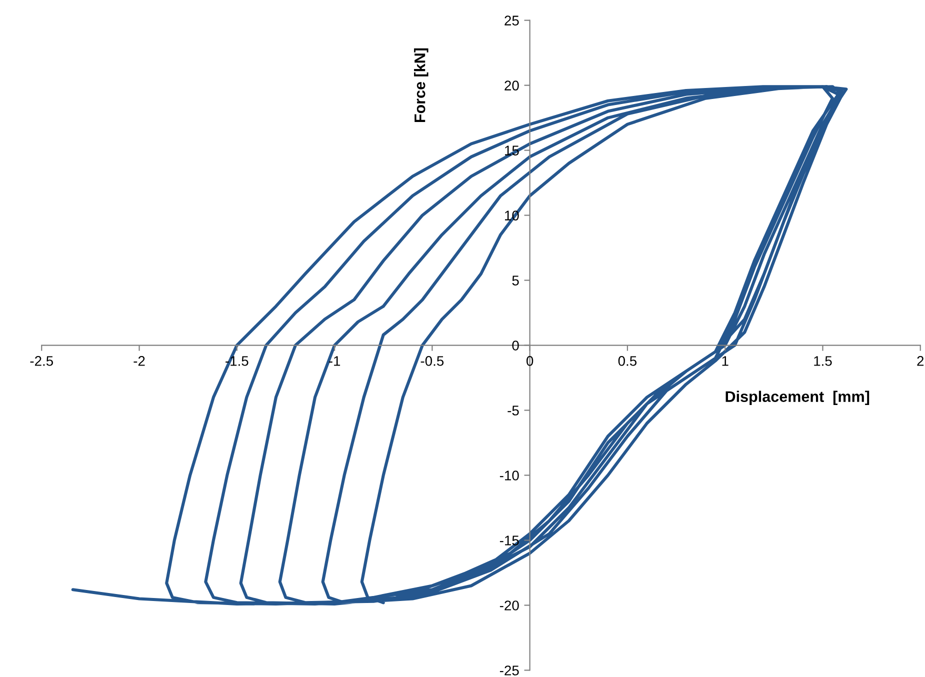  I want to click on y-tick-label: 0, so click(515, 345).